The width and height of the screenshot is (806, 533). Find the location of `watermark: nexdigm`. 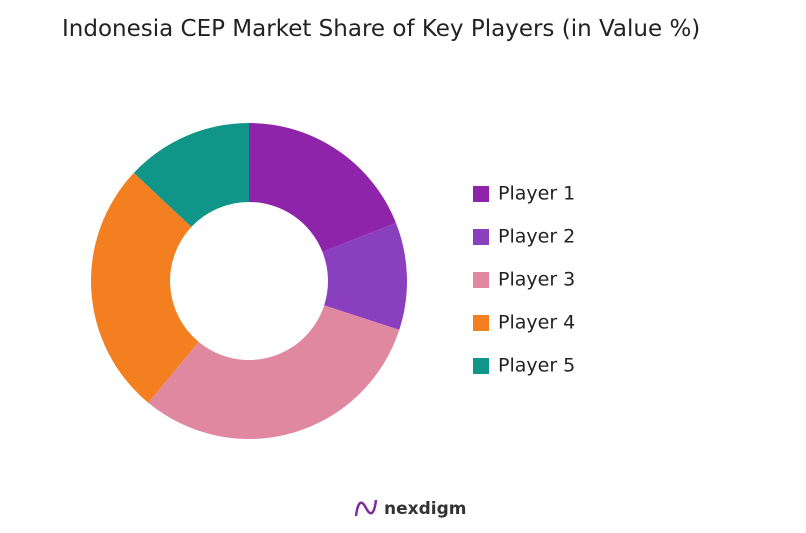

watermark: nexdigm is located at coordinates (425, 509).